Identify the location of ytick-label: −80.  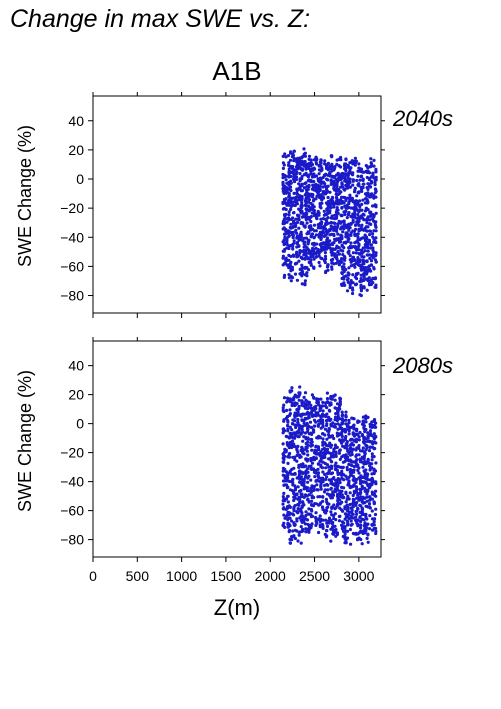
(72, 296).